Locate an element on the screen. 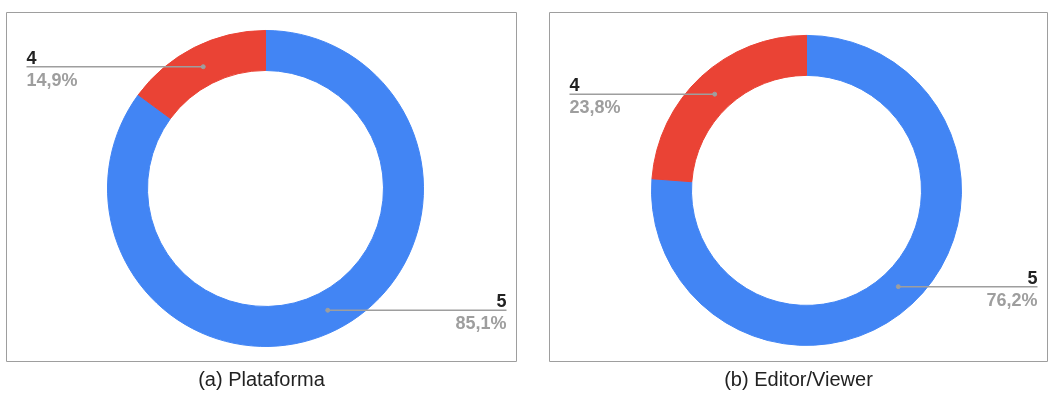 This screenshot has height=407, width=1049. text: (a) Plataforma is located at coordinates (262, 378).